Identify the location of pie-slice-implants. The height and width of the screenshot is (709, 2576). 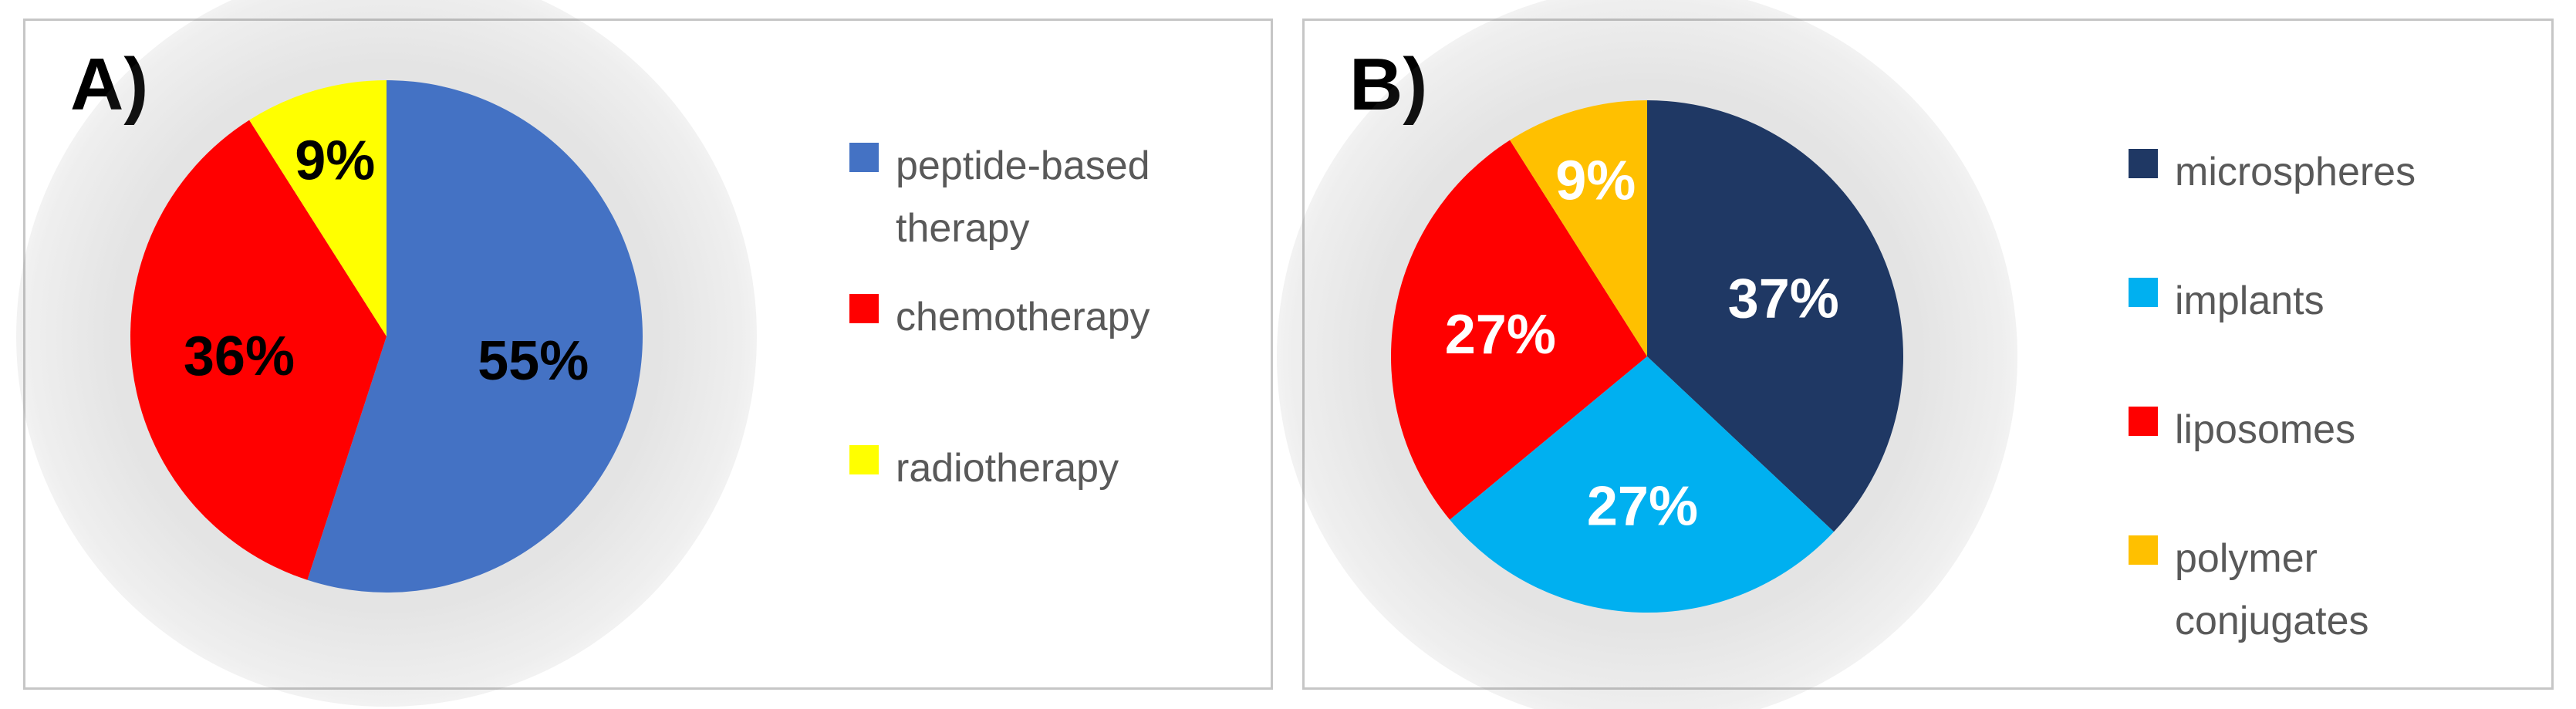
(1642, 484).